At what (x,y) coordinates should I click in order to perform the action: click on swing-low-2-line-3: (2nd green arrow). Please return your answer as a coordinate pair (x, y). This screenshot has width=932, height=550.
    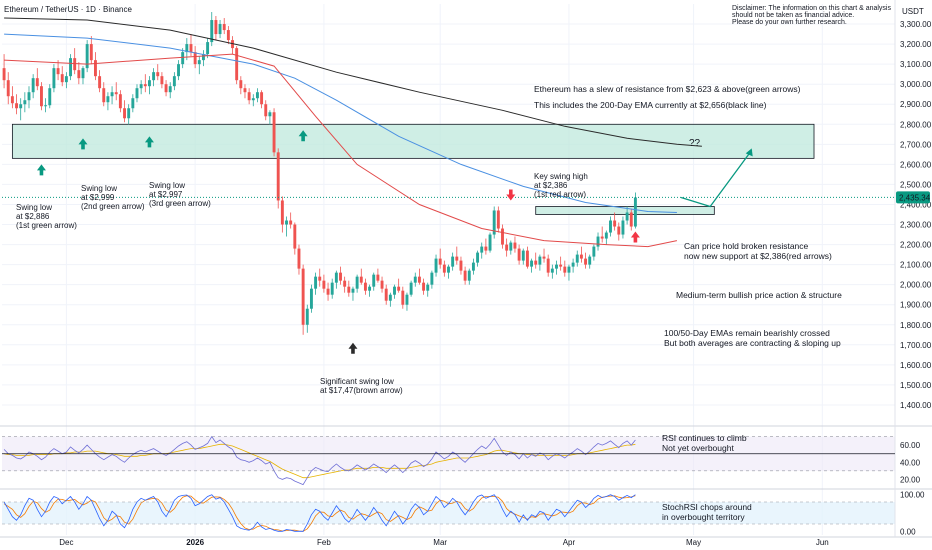
    Looking at the image, I should click on (113, 206).